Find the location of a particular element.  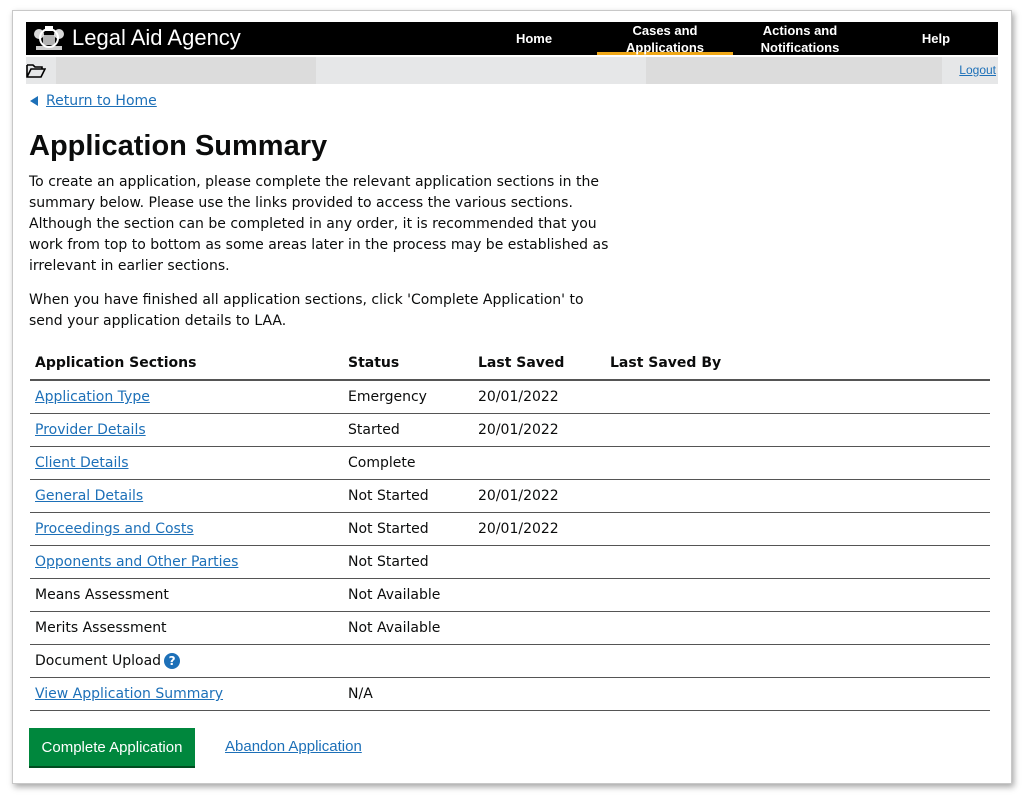

royal-crest-icon is located at coordinates (49, 38).